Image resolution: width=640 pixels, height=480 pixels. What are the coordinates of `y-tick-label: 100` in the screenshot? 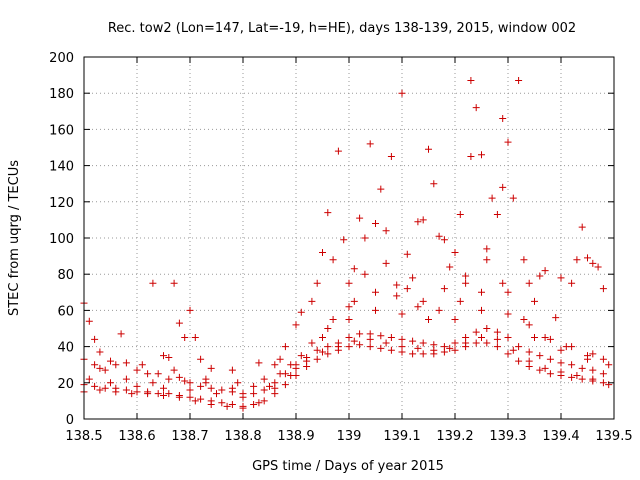 It's located at (61, 239).